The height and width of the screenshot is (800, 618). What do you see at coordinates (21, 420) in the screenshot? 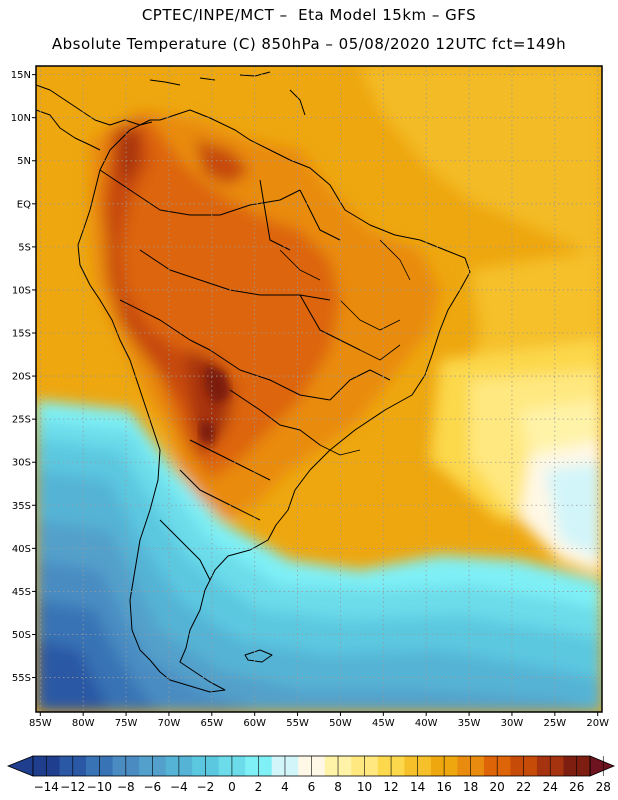
I see `lat-tick-label: 25S` at bounding box center [21, 420].